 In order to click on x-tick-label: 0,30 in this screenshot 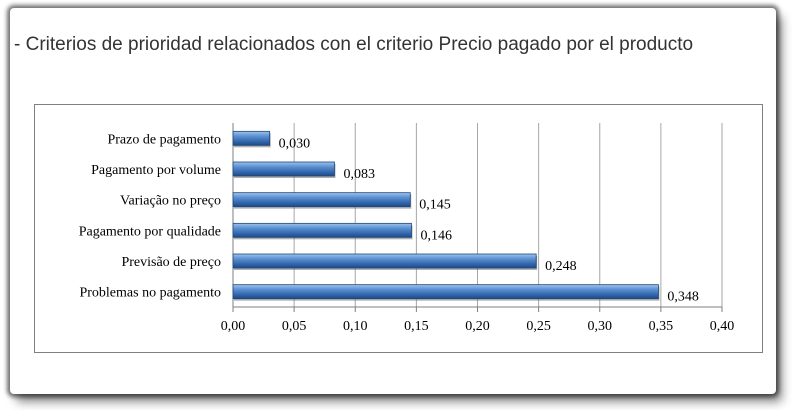, I will do `click(600, 326)`.